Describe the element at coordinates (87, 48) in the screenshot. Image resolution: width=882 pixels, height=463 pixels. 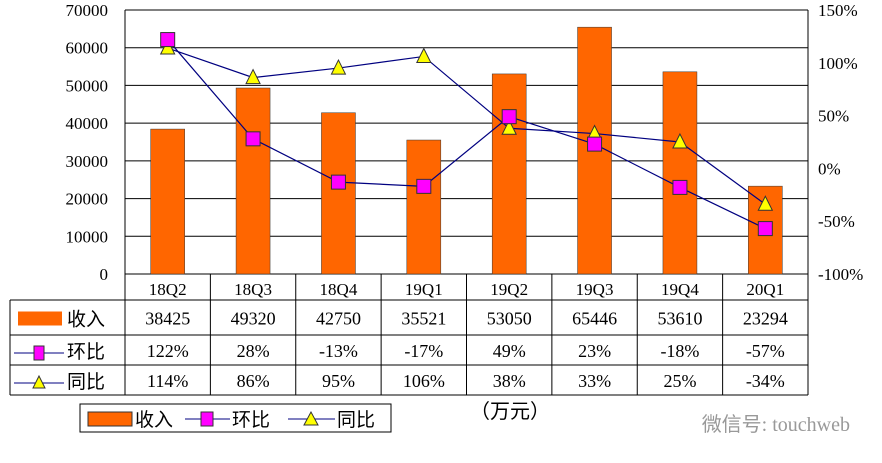
I see `left-tick-label: 60000` at that location.